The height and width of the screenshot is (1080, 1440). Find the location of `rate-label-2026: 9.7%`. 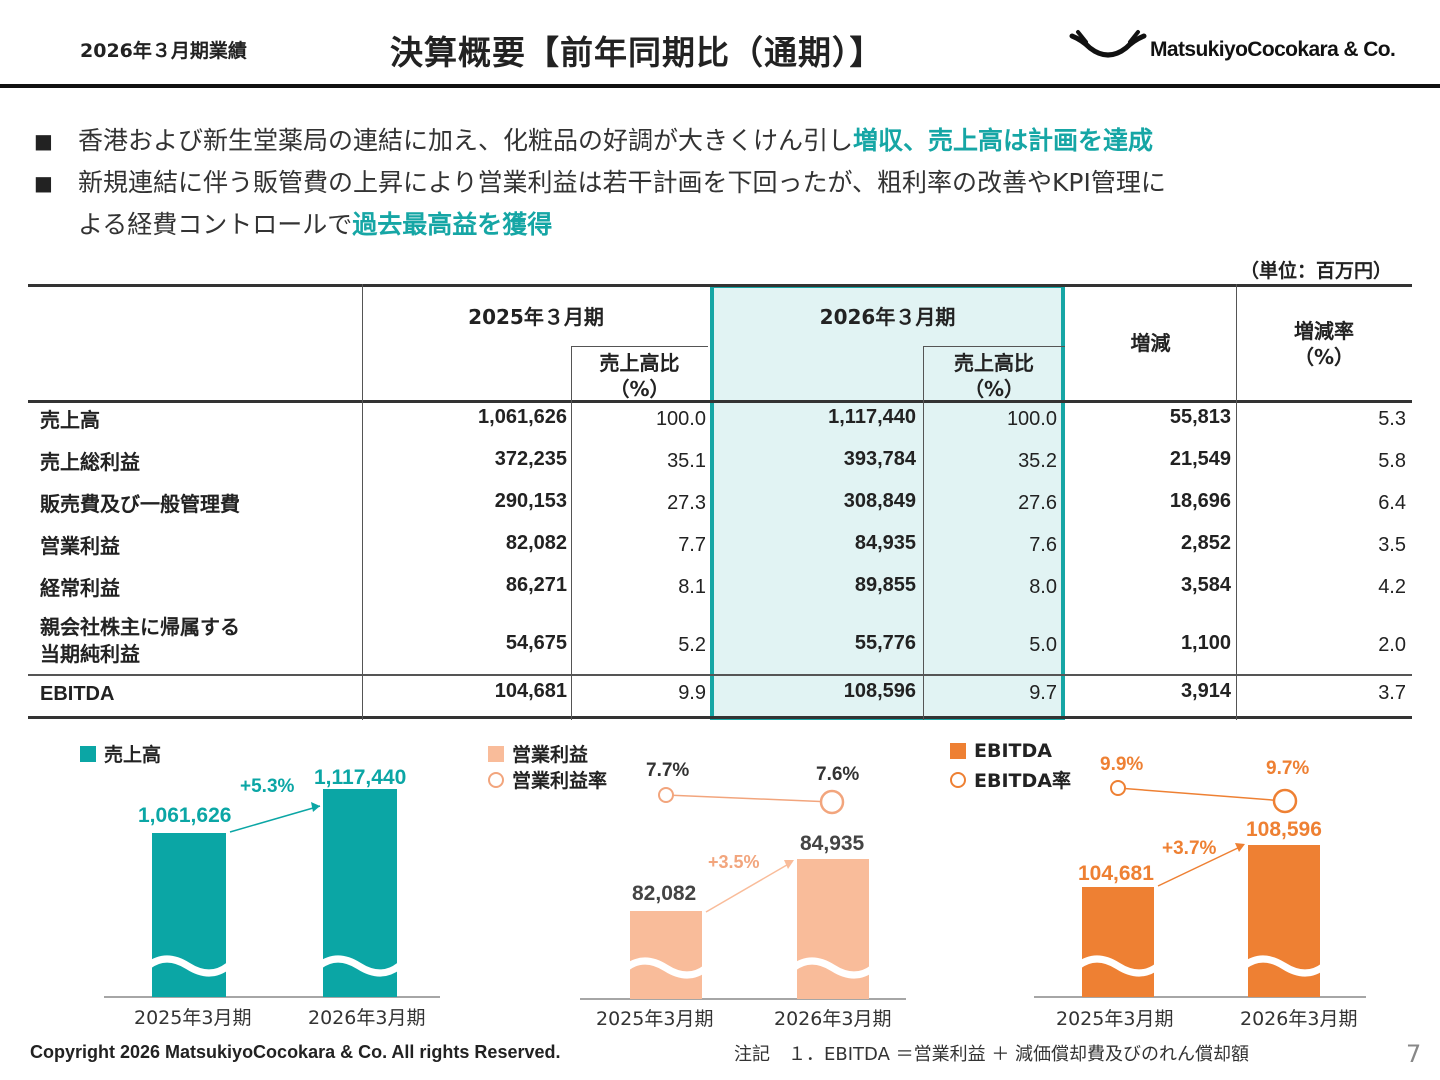

rate-label-2026: 9.7% is located at coordinates (1288, 768).